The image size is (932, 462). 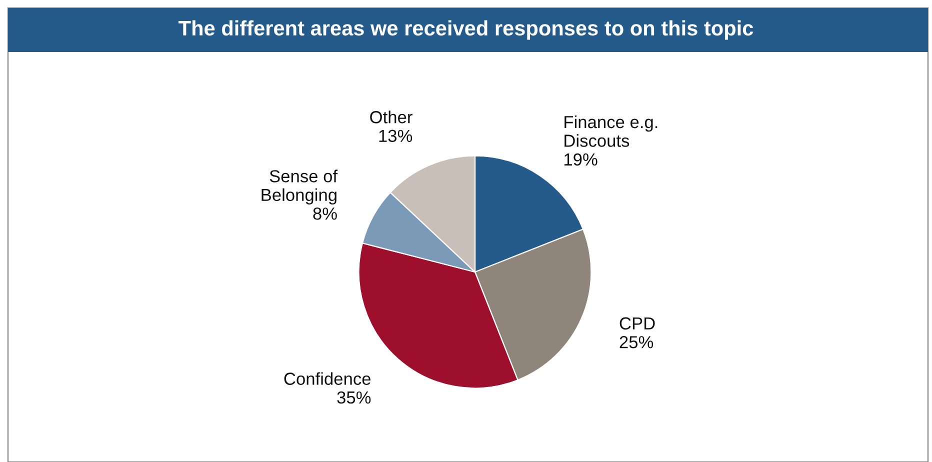 What do you see at coordinates (354, 397) in the screenshot?
I see `data-label: 35%` at bounding box center [354, 397].